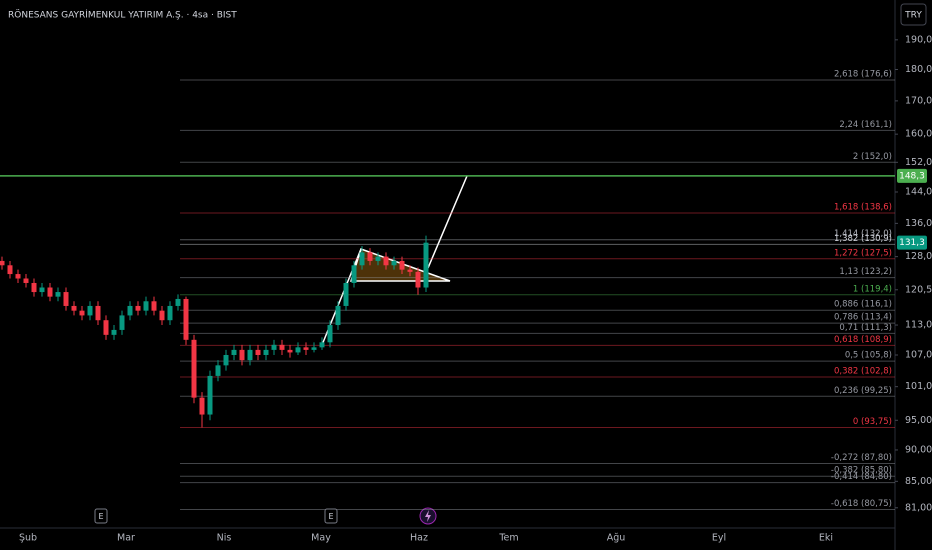 This screenshot has width=932, height=550. I want to click on last-price-tag, so click(912, 242).